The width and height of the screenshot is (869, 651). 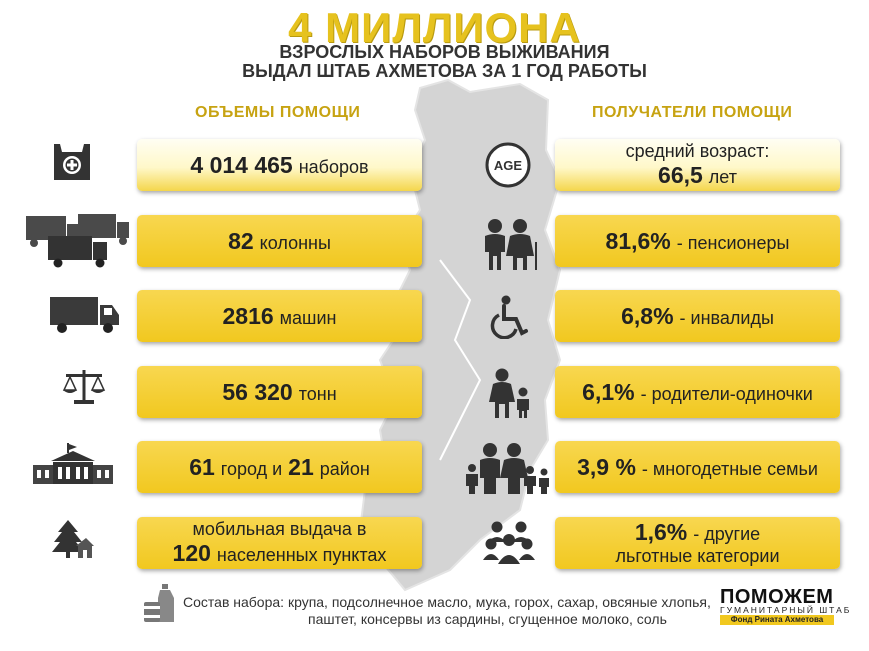 What do you see at coordinates (777, 620) in the screenshot?
I see `logo-foundation-bar: Фонд Рината Ахметова` at bounding box center [777, 620].